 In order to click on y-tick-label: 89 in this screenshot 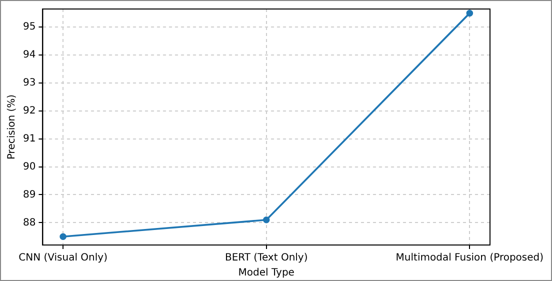, I will do `click(29, 194)`.